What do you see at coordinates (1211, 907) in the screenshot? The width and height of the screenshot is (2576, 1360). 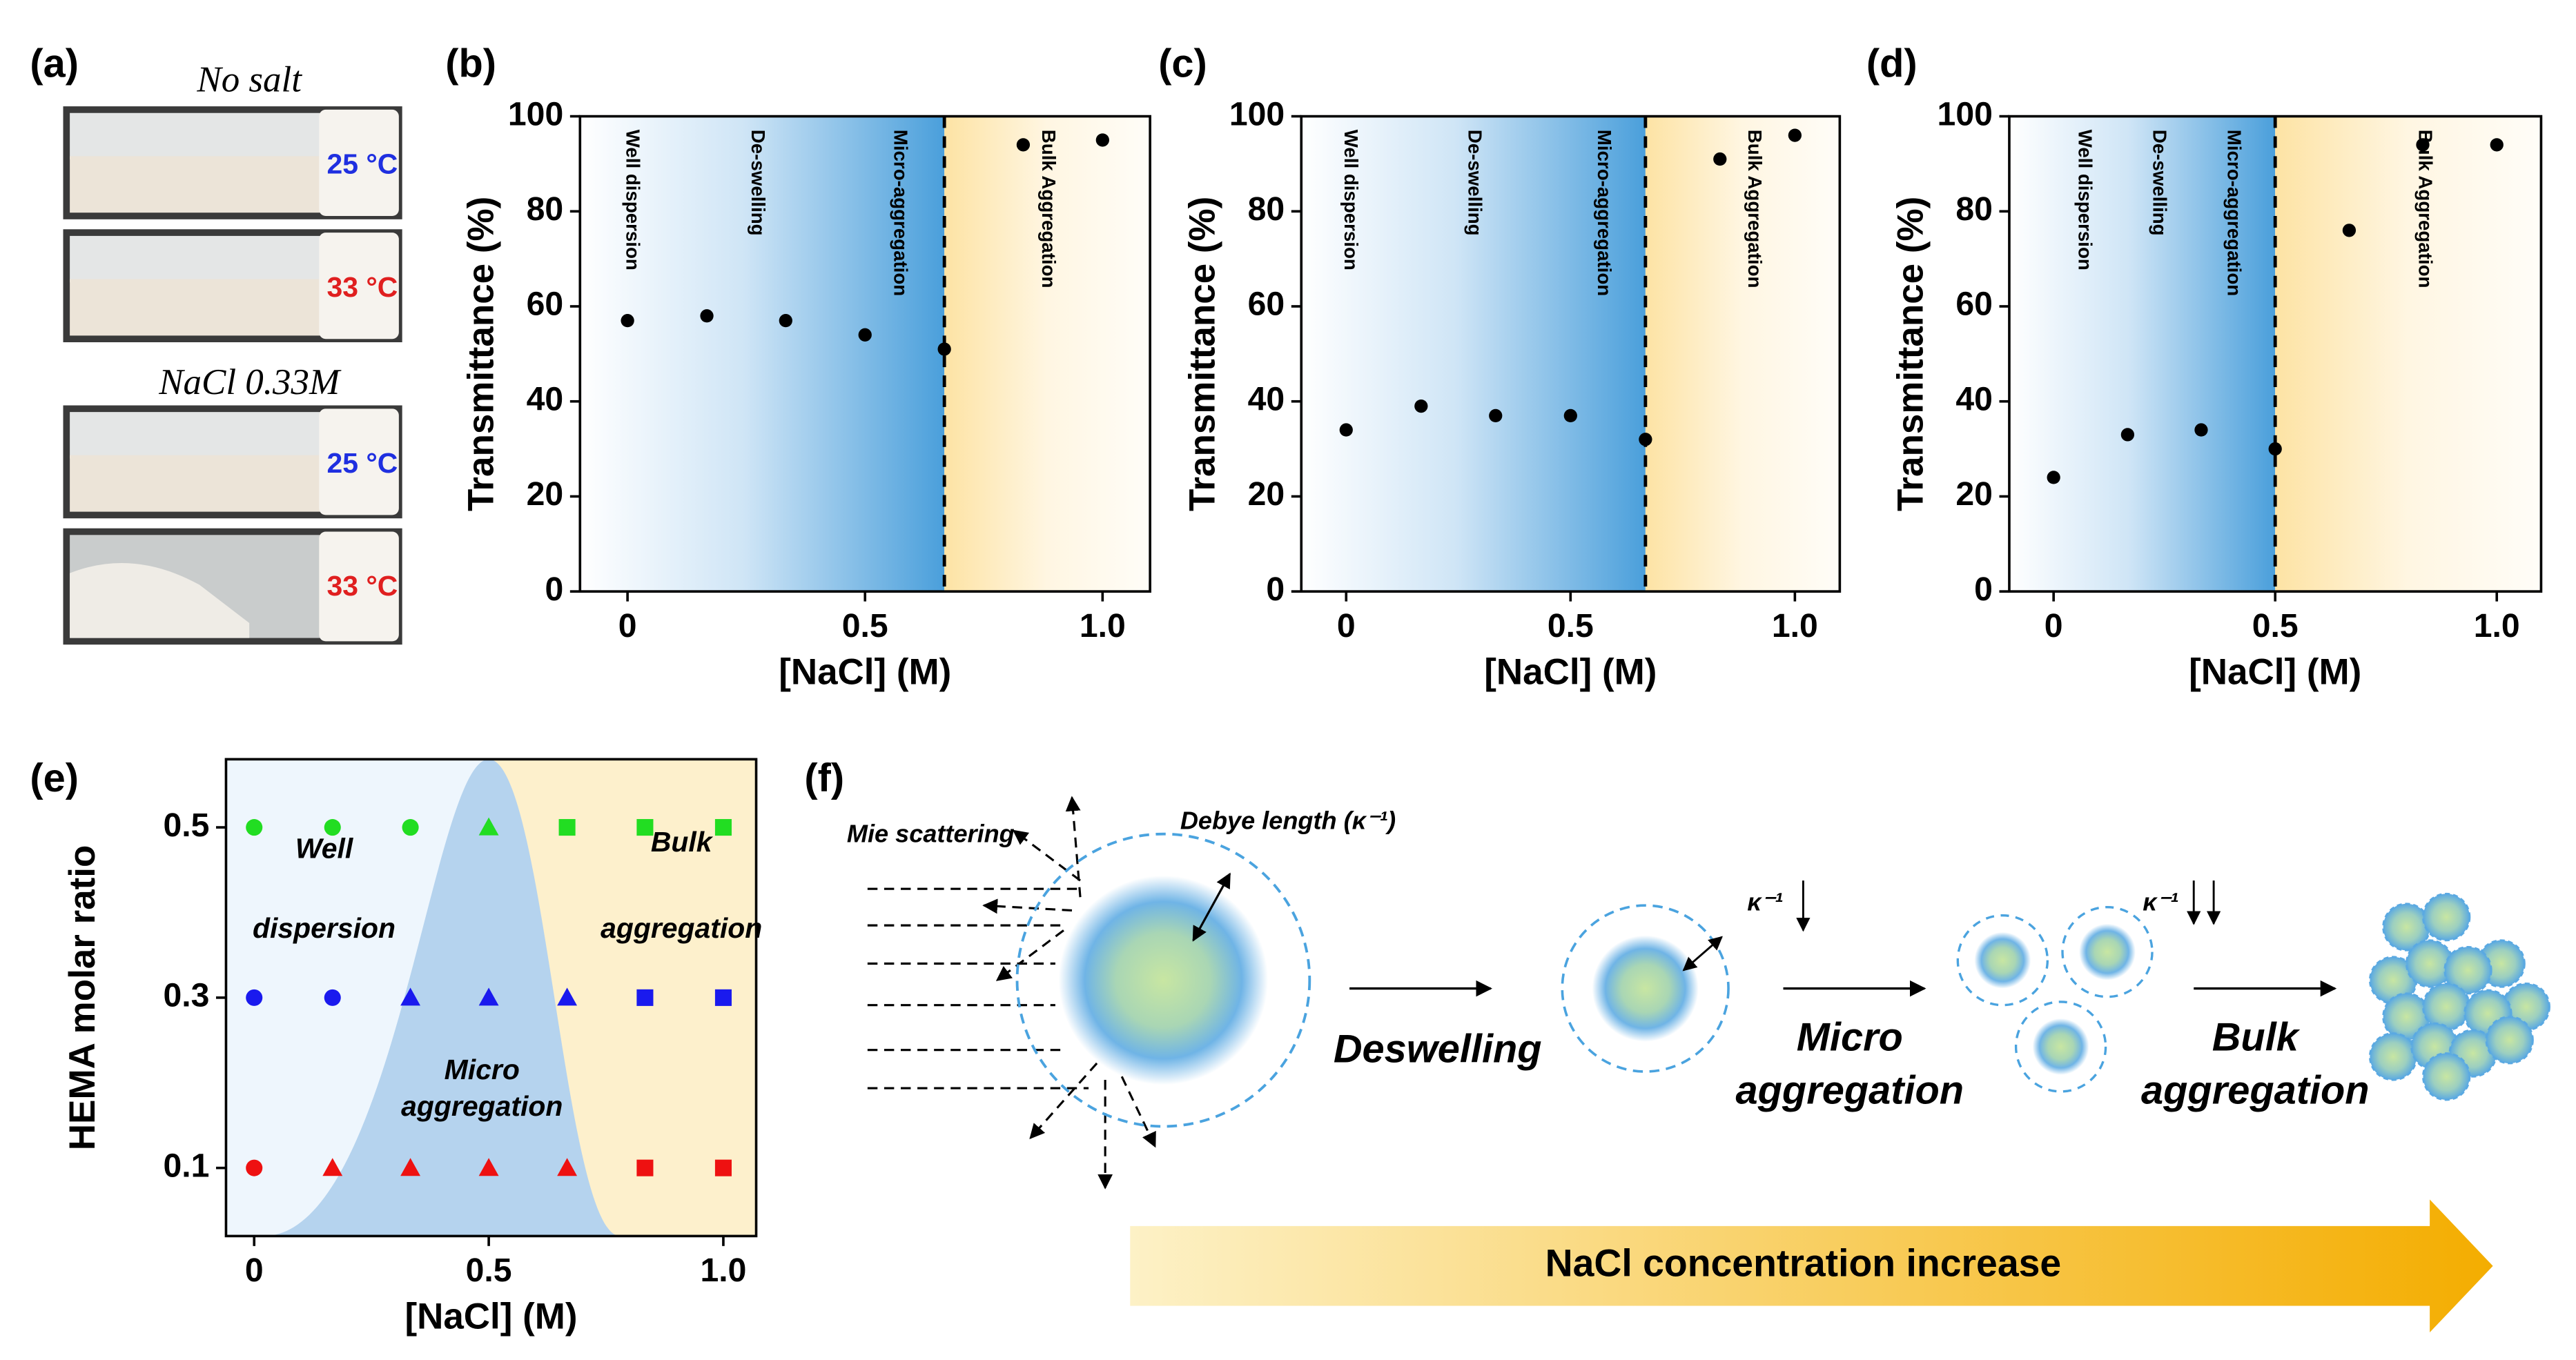 I see `debye-arrow` at bounding box center [1211, 907].